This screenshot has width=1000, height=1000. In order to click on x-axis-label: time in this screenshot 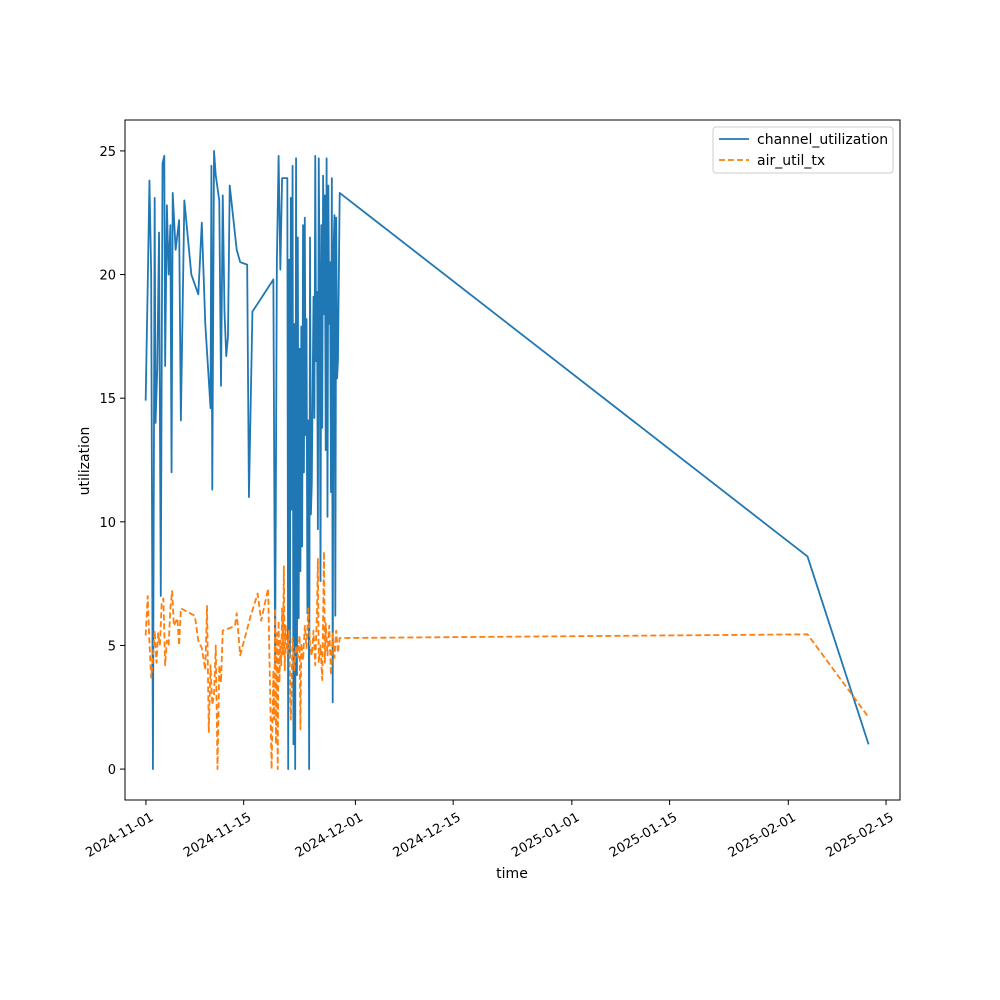, I will do `click(512, 874)`.